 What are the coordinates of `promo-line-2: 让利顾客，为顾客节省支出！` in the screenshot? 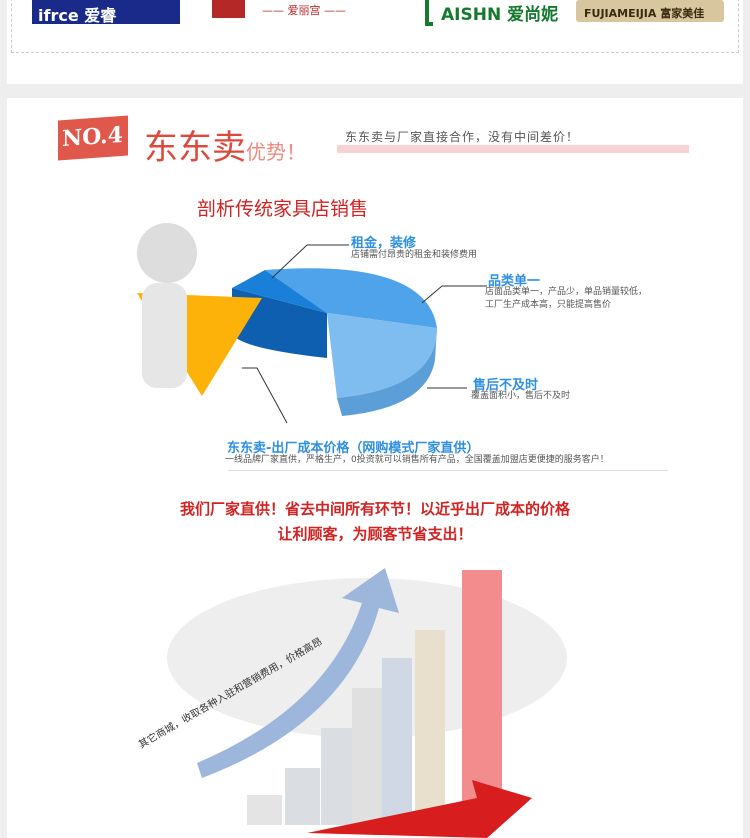 It's located at (375, 534).